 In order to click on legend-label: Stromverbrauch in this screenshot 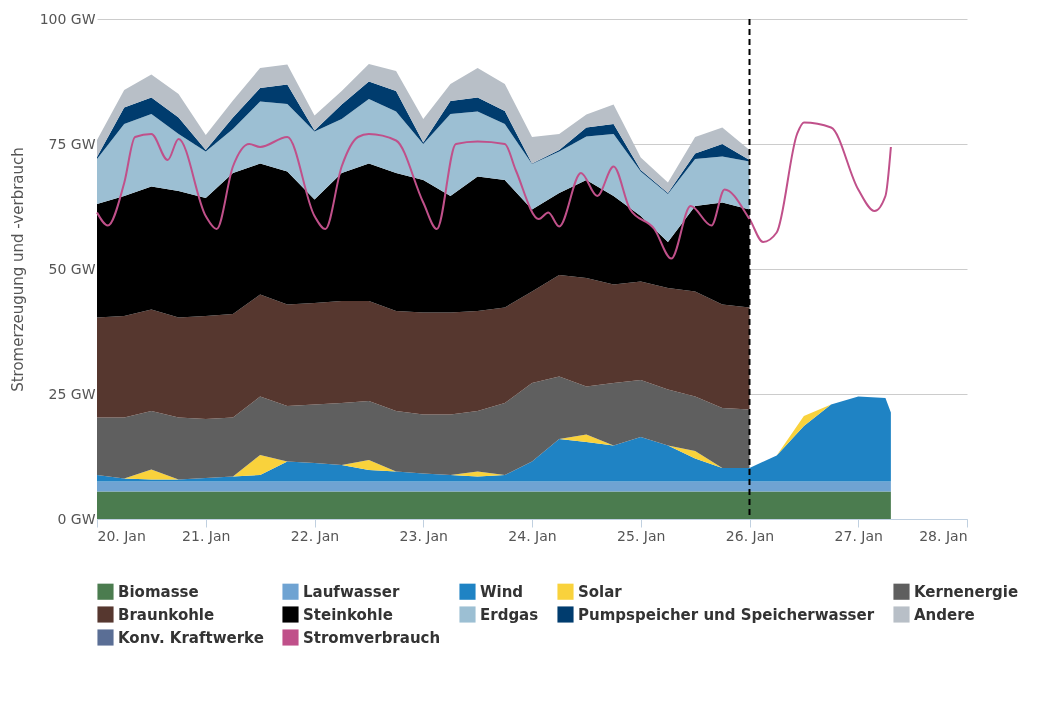, I will do `click(372, 637)`.